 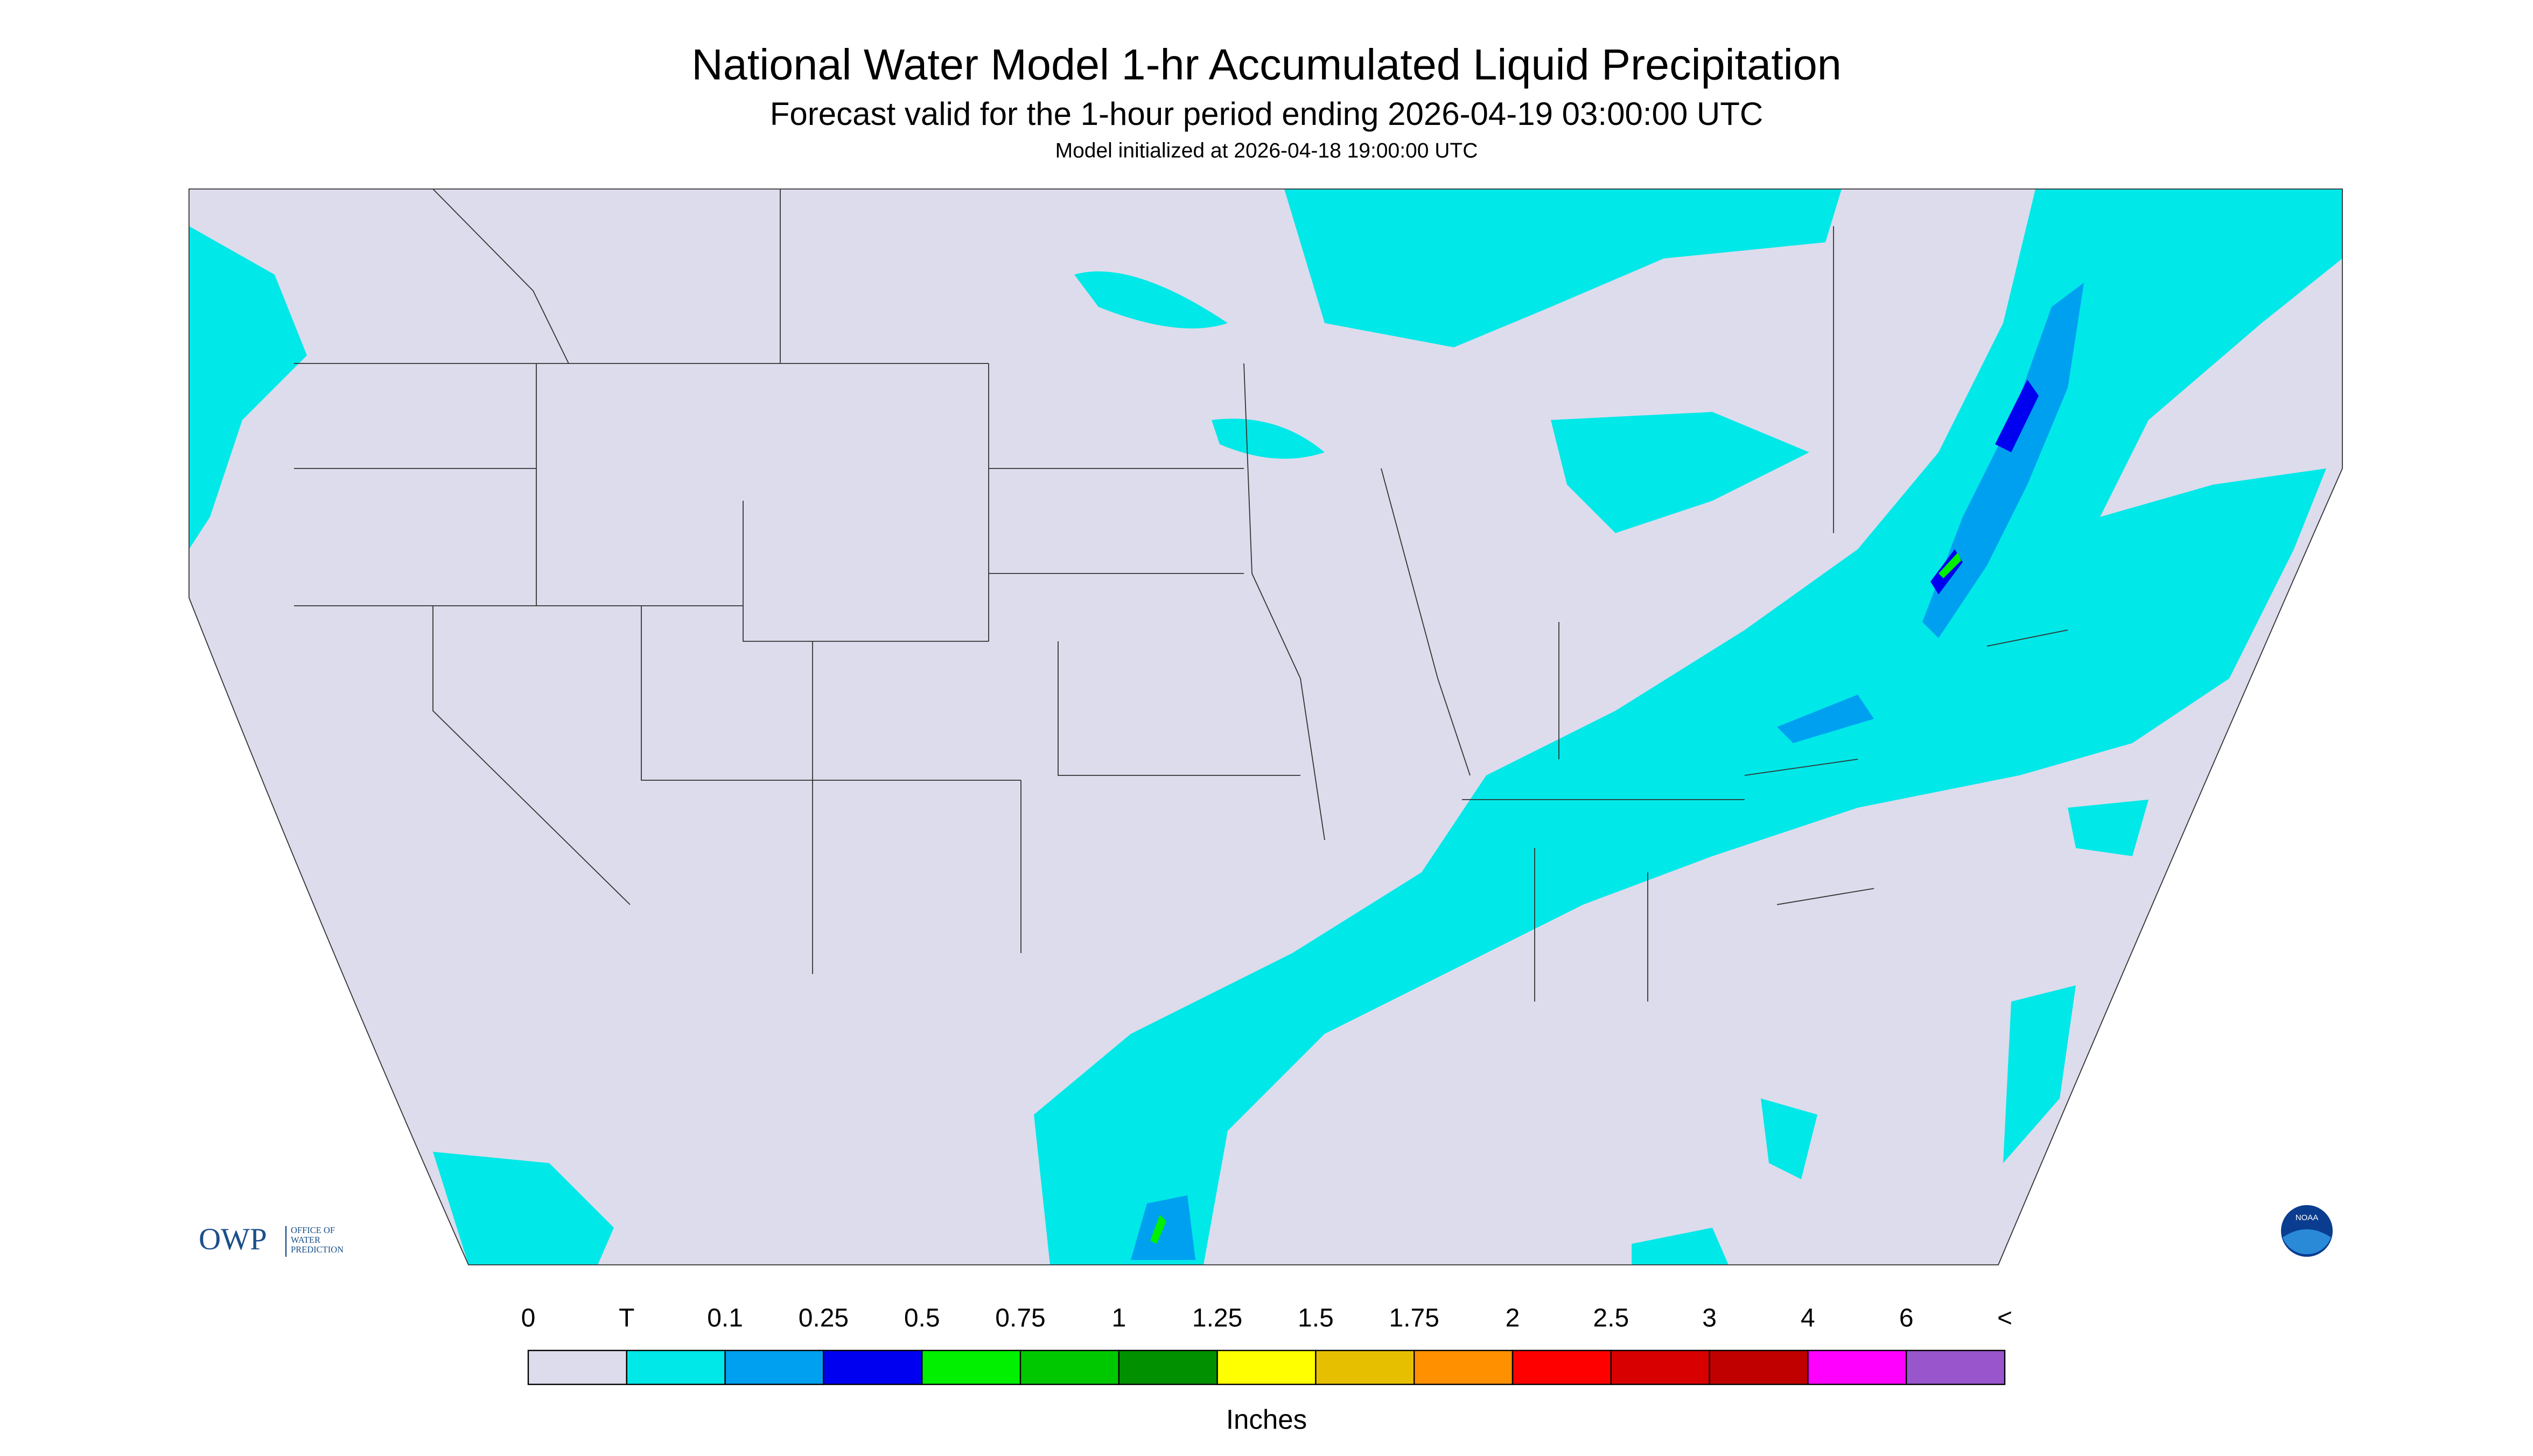 What do you see at coordinates (1020, 1318) in the screenshot?
I see `legend-label: 0.75` at bounding box center [1020, 1318].